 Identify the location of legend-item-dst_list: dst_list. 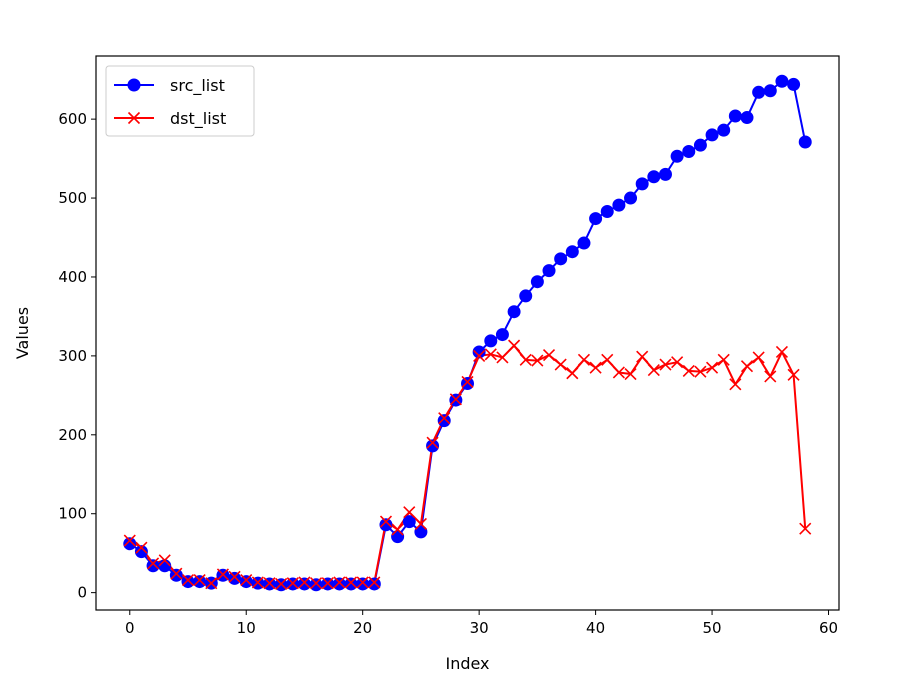
(170, 119).